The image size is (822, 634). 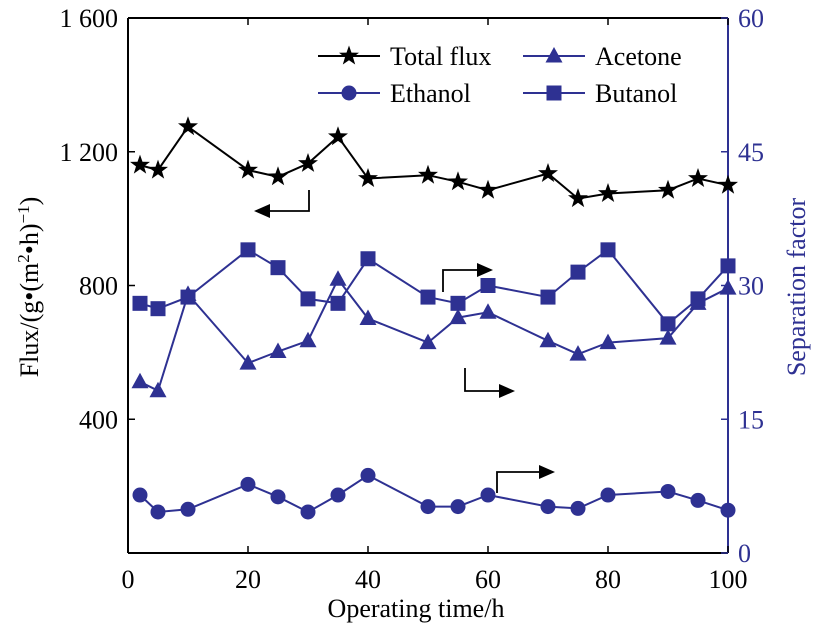 What do you see at coordinates (751, 419) in the screenshot?
I see `y-right-tick-label: 15` at bounding box center [751, 419].